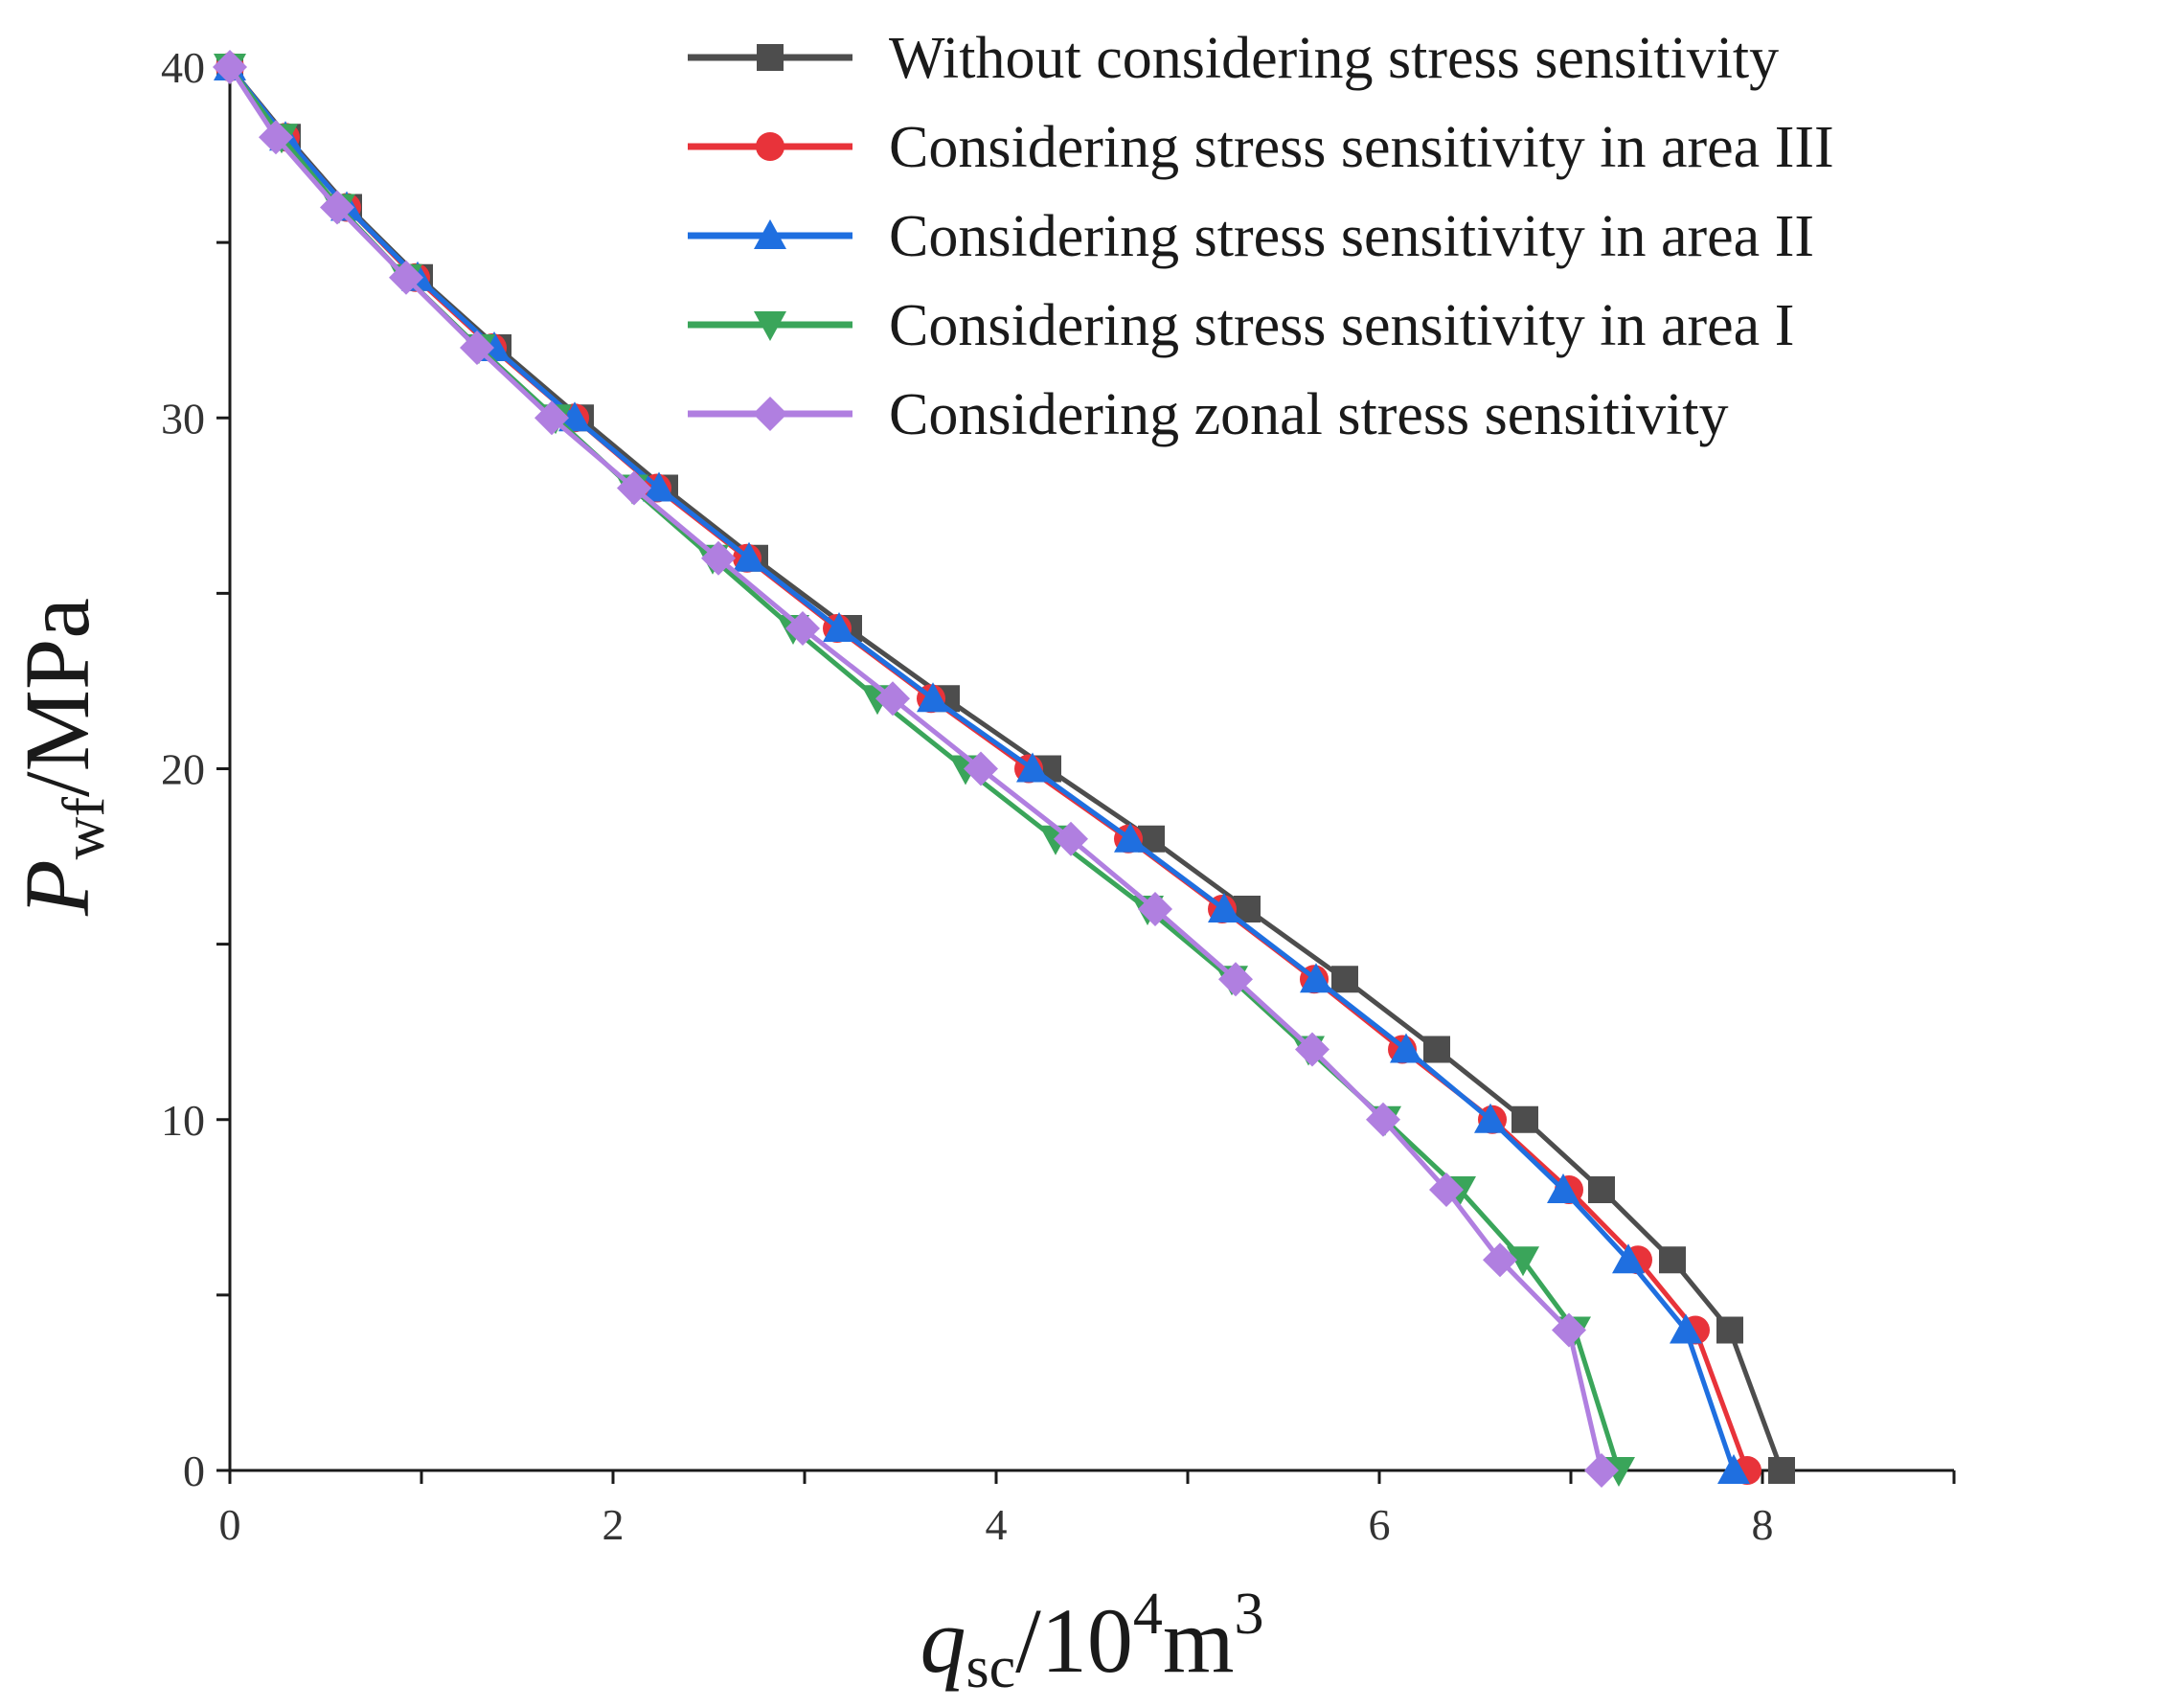 The image size is (2159, 1708). What do you see at coordinates (183, 1120) in the screenshot?
I see `y-tick-label: 10` at bounding box center [183, 1120].